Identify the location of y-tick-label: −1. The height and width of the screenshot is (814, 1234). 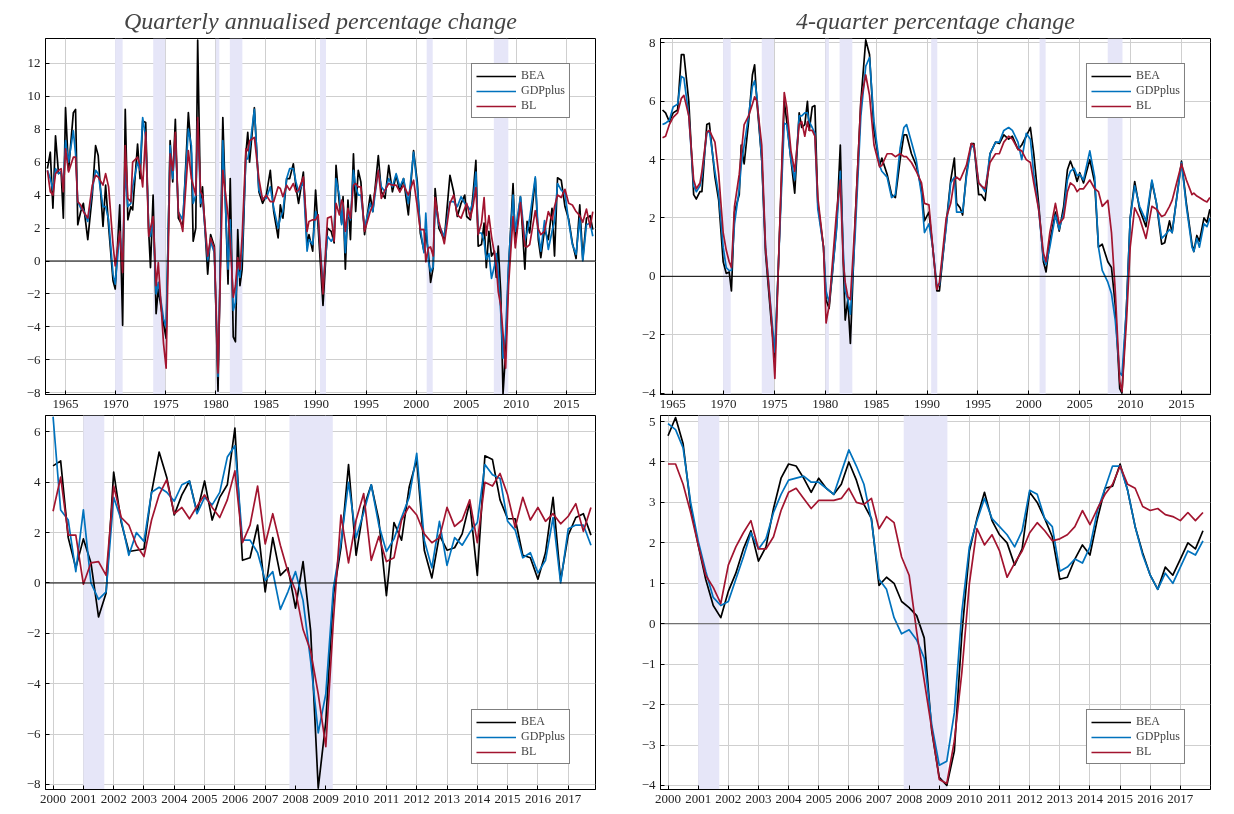
(648, 664).